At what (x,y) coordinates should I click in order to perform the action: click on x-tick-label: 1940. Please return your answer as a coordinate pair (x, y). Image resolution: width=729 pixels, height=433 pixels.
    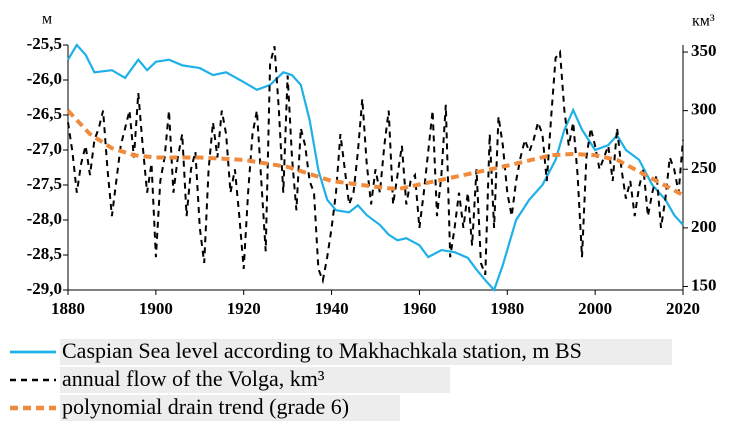
    Looking at the image, I should click on (332, 308).